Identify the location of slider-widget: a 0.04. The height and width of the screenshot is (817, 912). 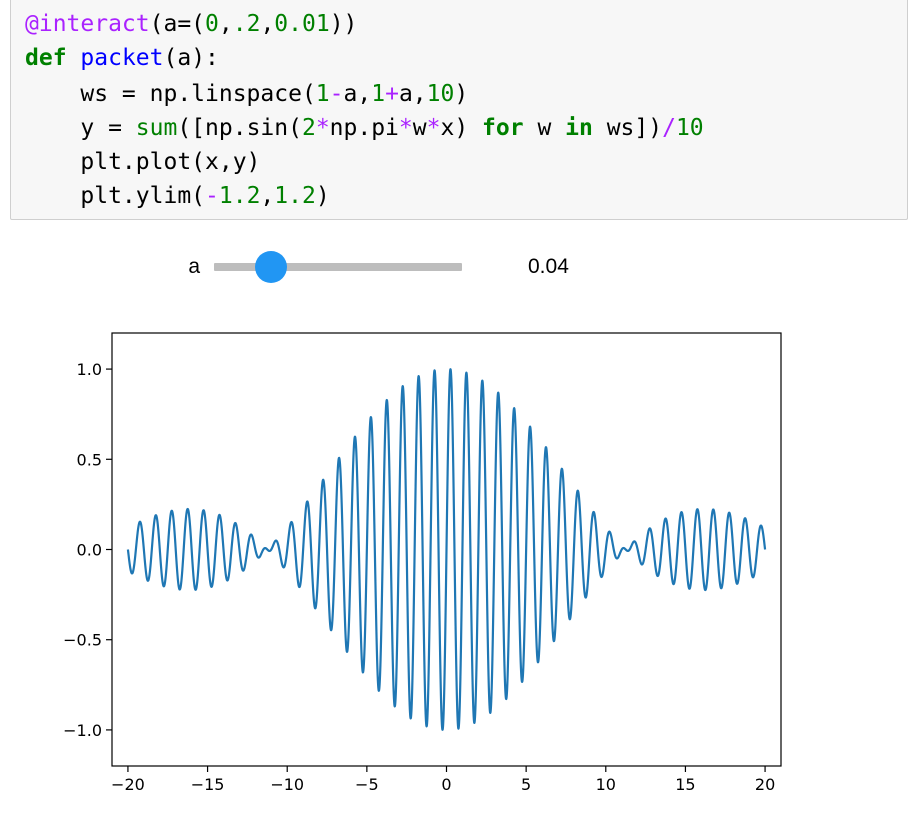
(456, 270).